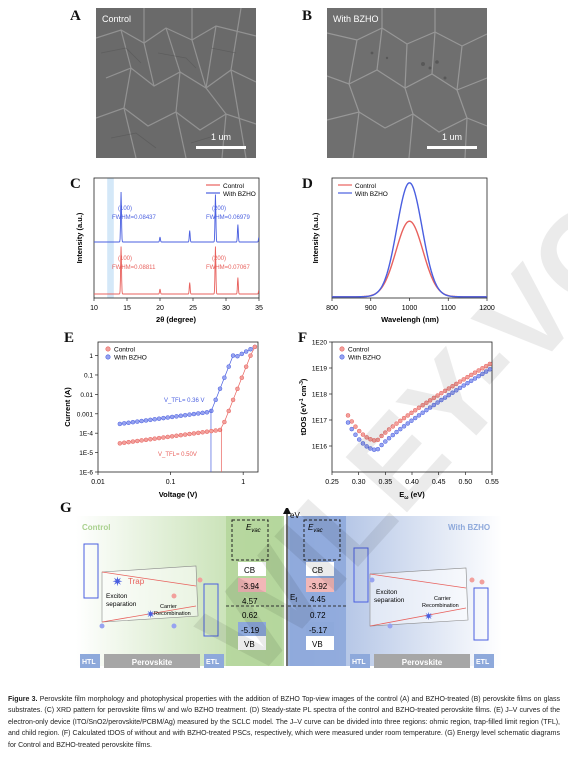 This screenshot has height=762, width=568. What do you see at coordinates (252, 585) in the screenshot?
I see `cb-value-box-control` at bounding box center [252, 585].